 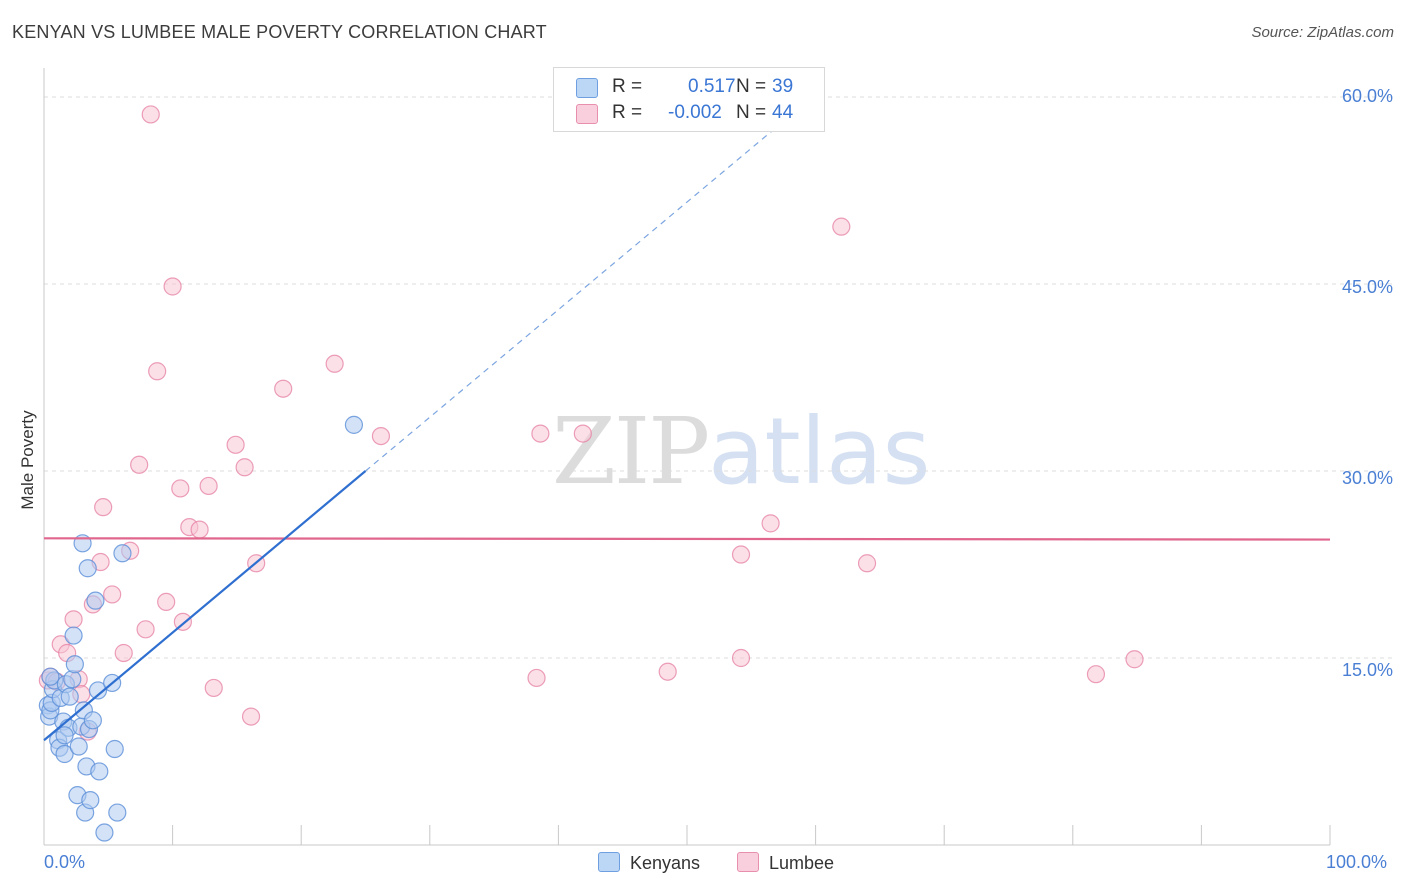 I want to click on lumbee-legend-label: Lumbee, so click(x=802, y=863).